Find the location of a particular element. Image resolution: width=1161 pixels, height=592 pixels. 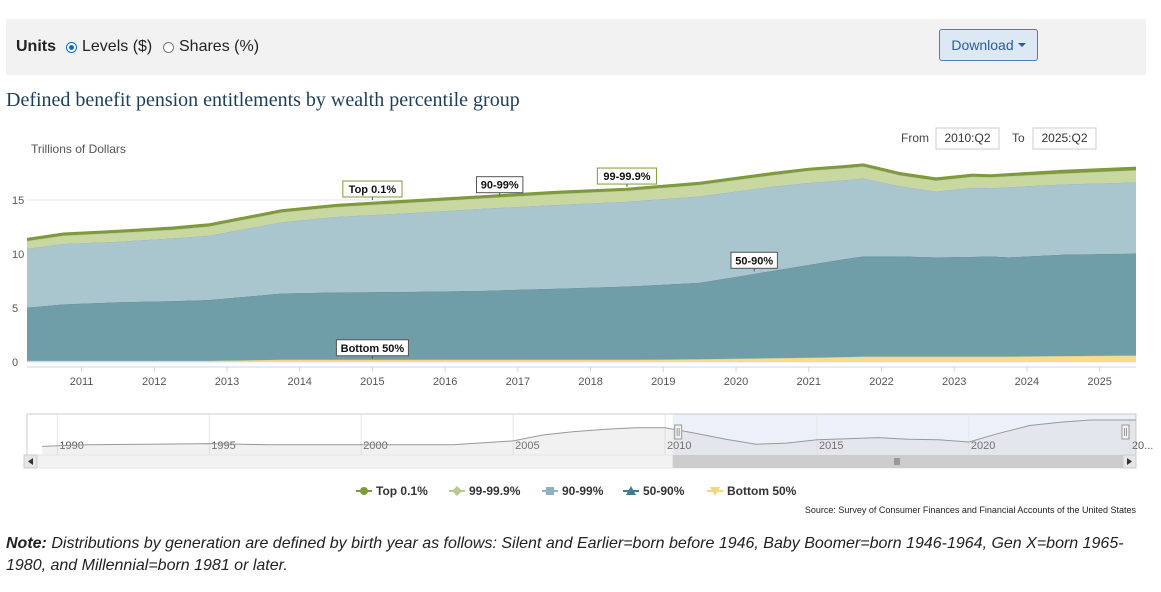

navigator-right-handle is located at coordinates (1125, 432).